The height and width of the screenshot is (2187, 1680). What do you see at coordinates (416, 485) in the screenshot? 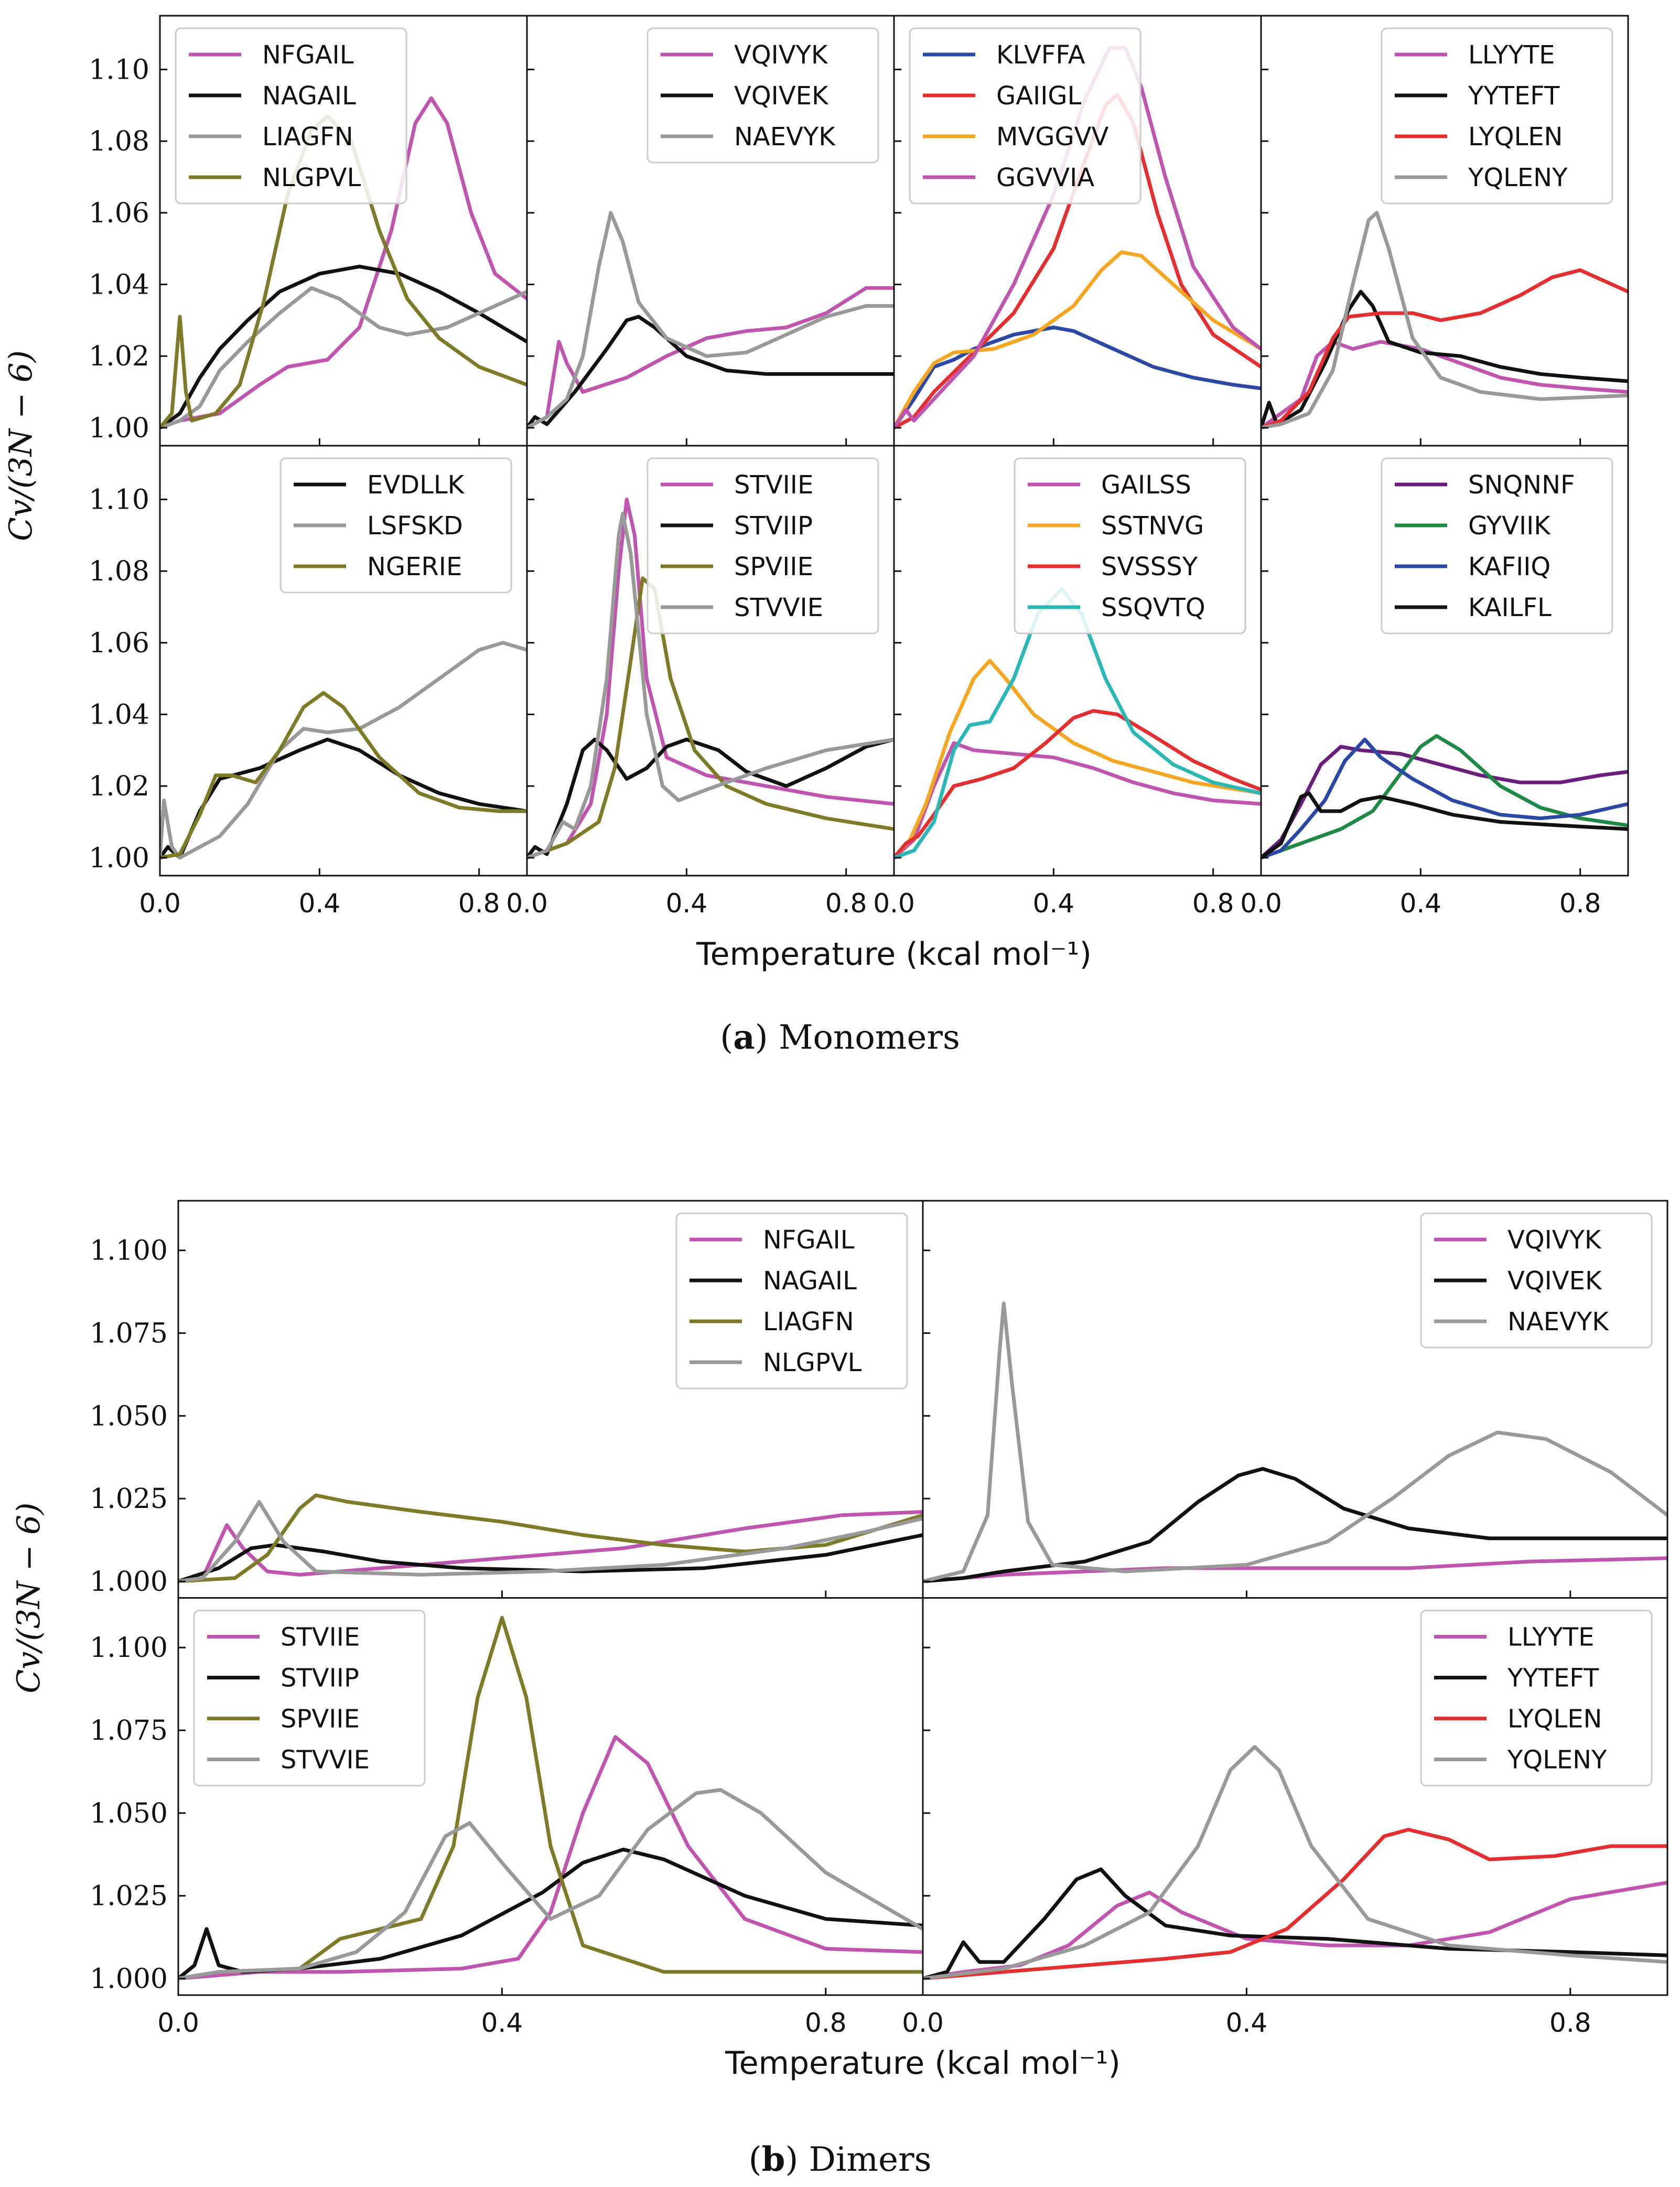
I see `legend-label-evdllk: EVDLLK` at bounding box center [416, 485].